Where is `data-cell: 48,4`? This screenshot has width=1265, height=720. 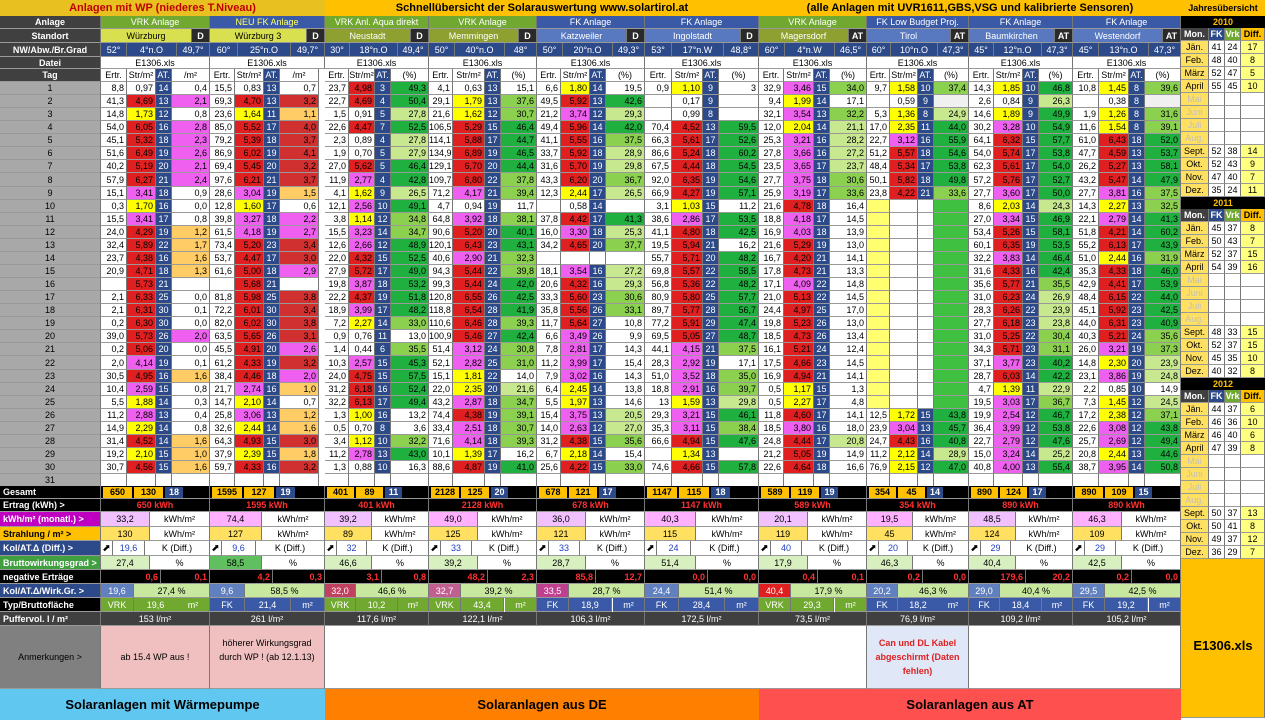 data-cell: 48,4 is located at coordinates (1086, 297).